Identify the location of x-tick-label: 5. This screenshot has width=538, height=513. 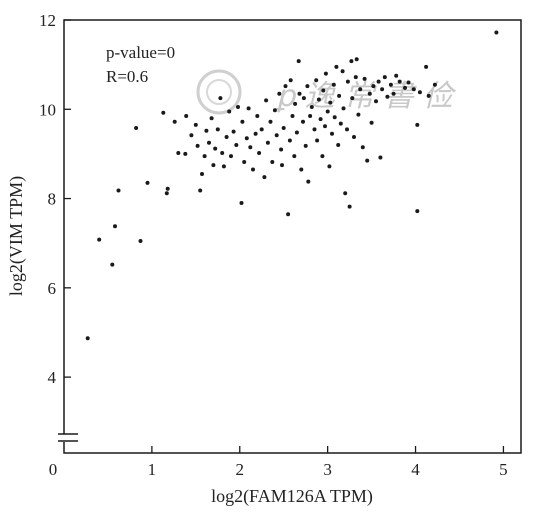
(503, 469).